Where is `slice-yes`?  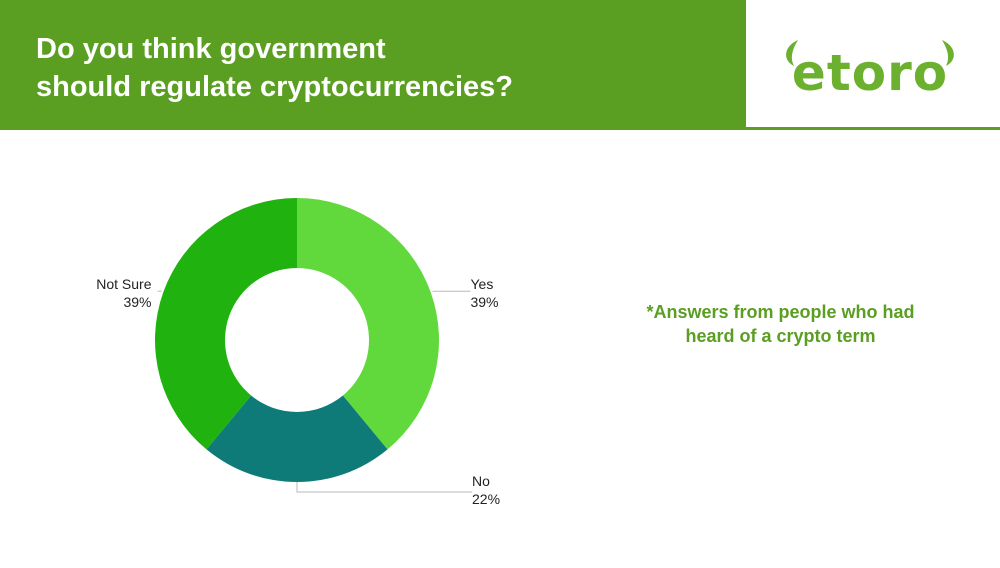 slice-yes is located at coordinates (368, 324).